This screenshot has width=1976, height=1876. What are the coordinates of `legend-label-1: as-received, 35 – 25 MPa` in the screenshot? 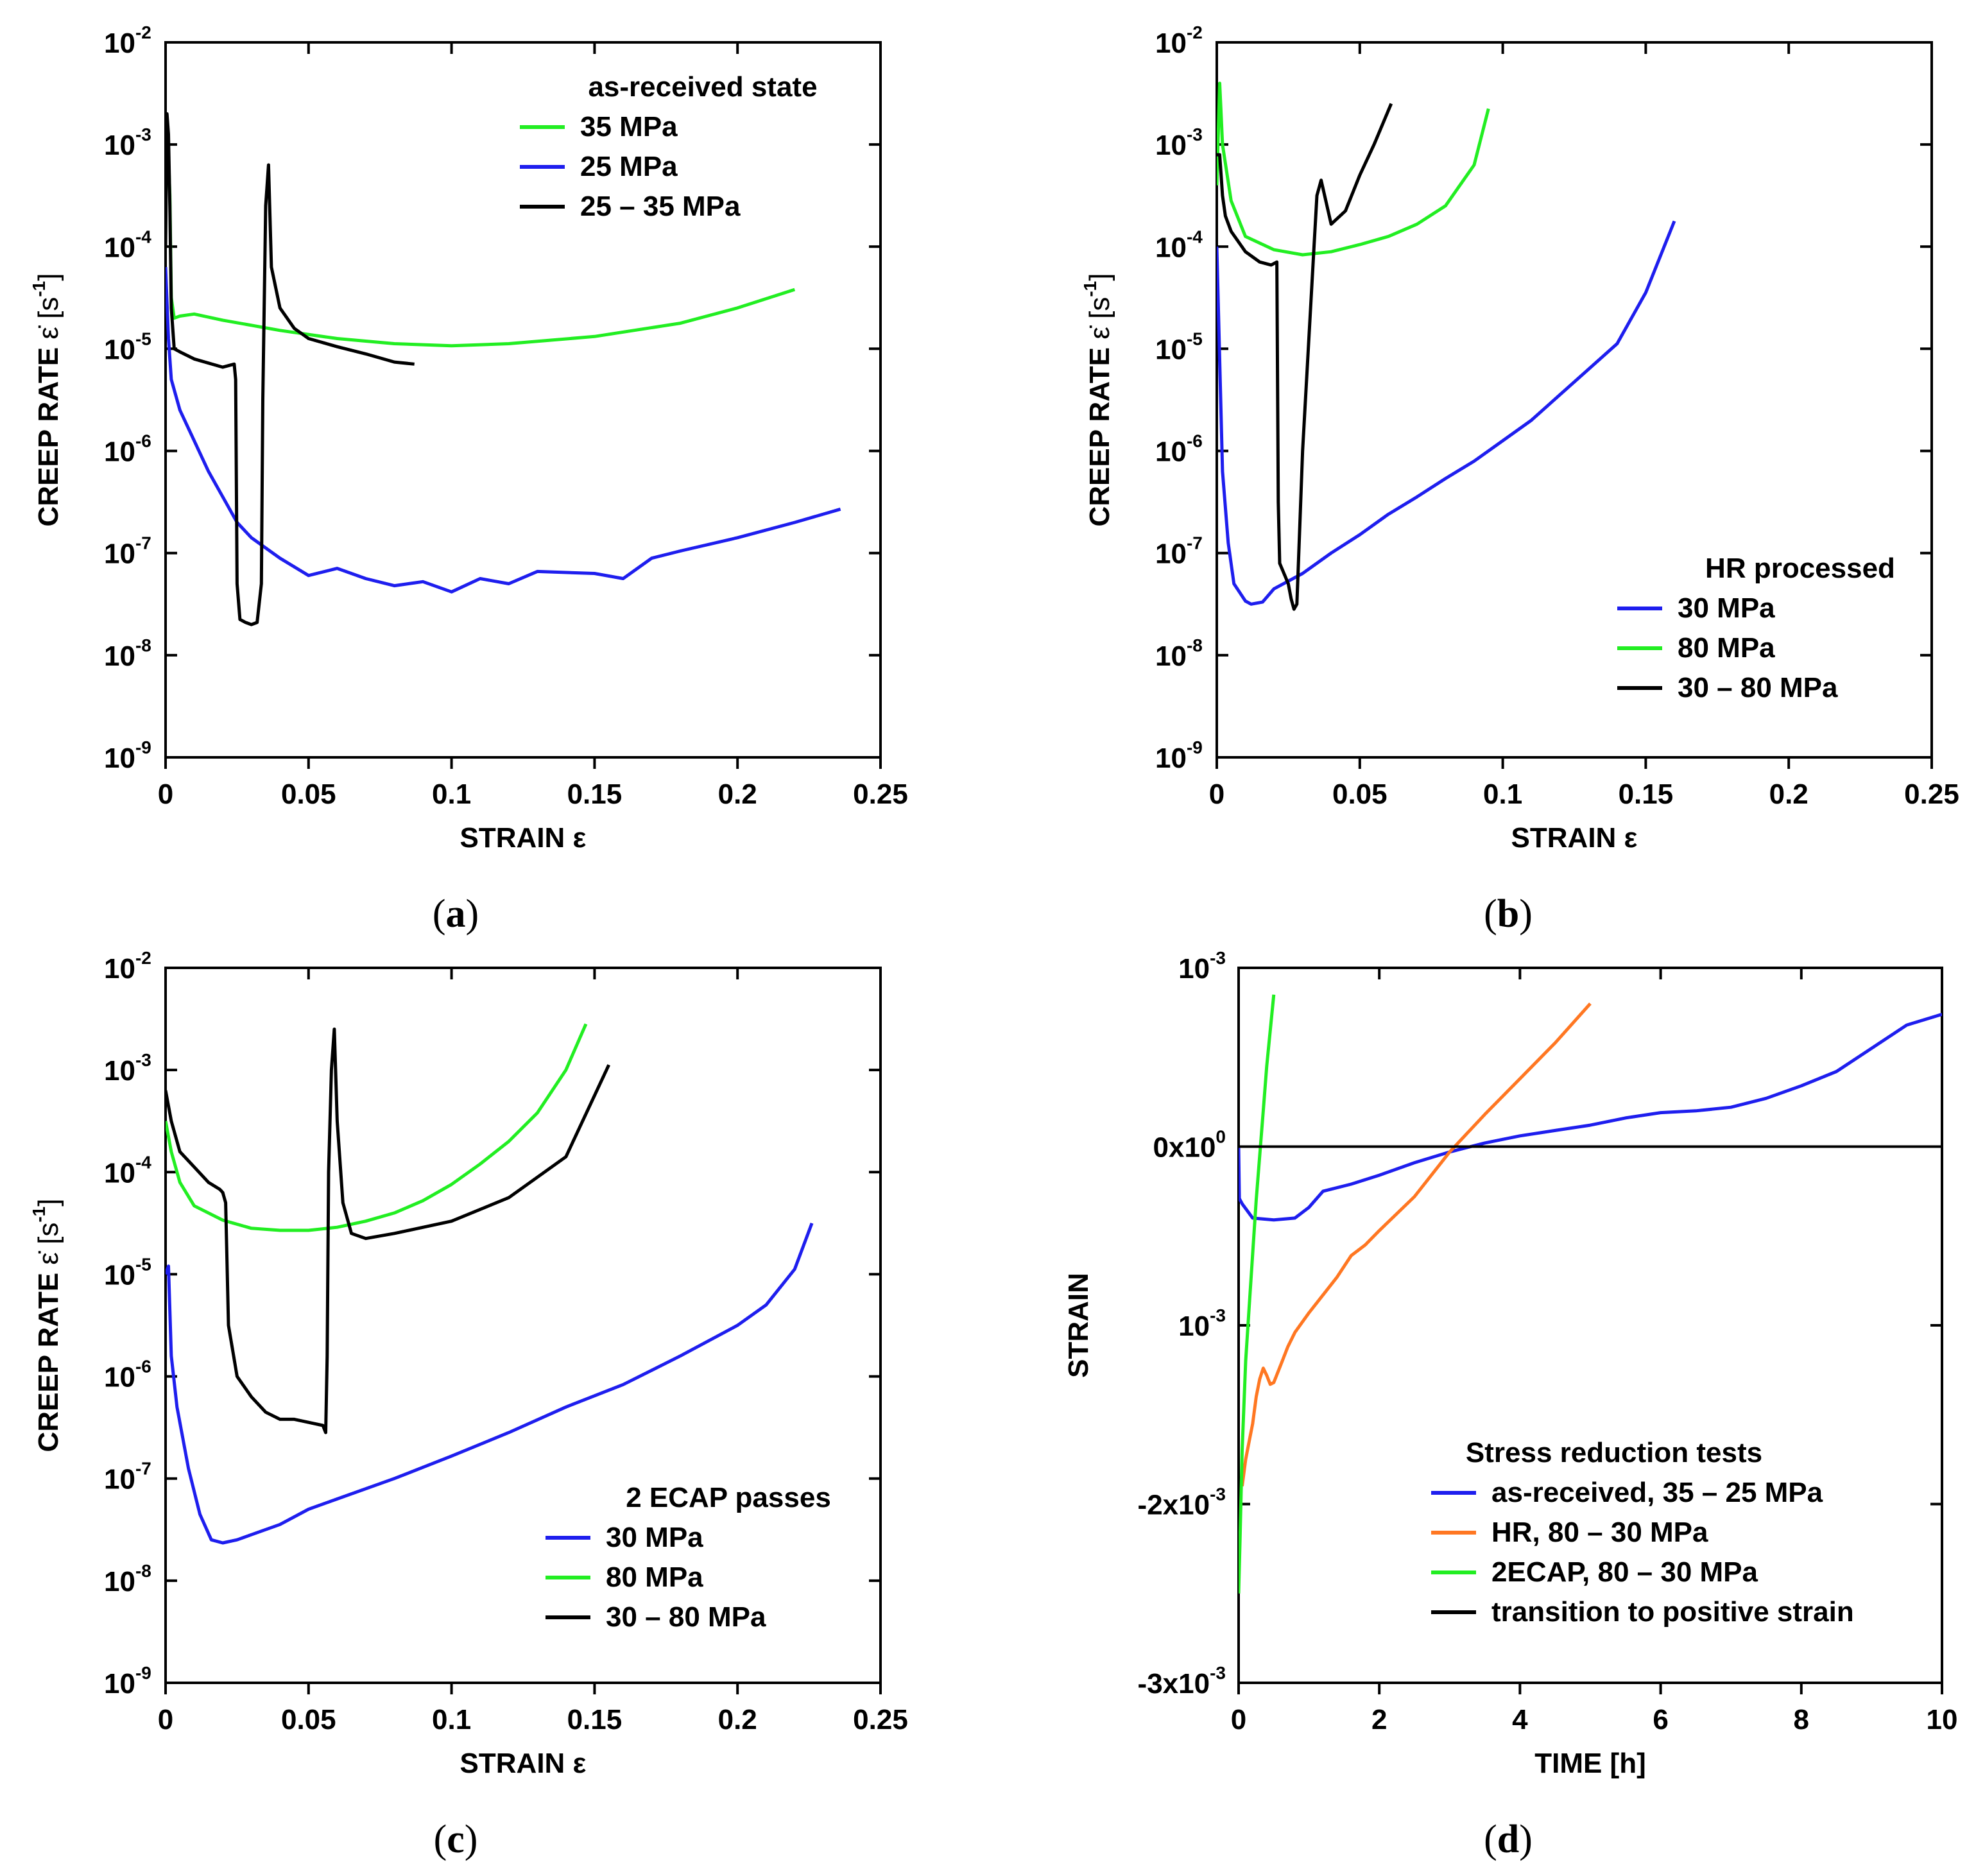 It's located at (1657, 1493).